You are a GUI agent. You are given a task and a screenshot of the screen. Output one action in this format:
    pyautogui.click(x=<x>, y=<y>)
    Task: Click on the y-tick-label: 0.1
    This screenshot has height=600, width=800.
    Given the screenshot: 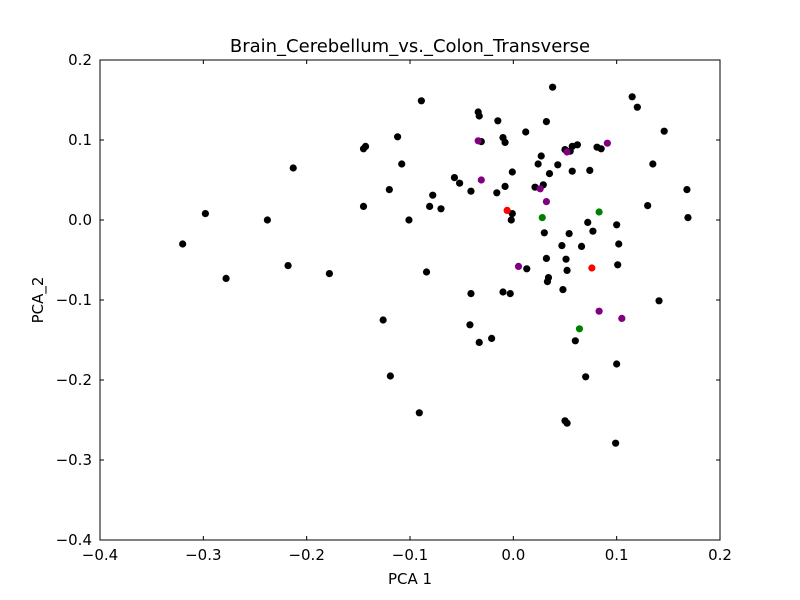 What is the action you would take?
    pyautogui.click(x=80, y=140)
    